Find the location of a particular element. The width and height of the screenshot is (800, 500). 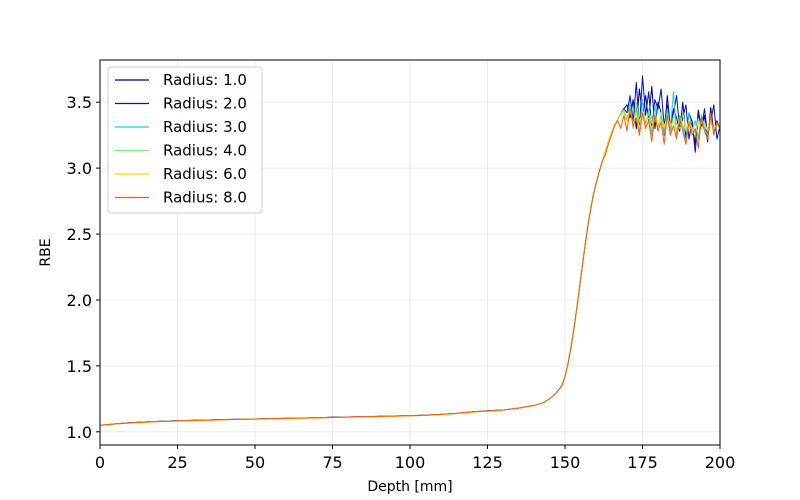

legend-label: Radius: 8.0 is located at coordinates (205, 198).